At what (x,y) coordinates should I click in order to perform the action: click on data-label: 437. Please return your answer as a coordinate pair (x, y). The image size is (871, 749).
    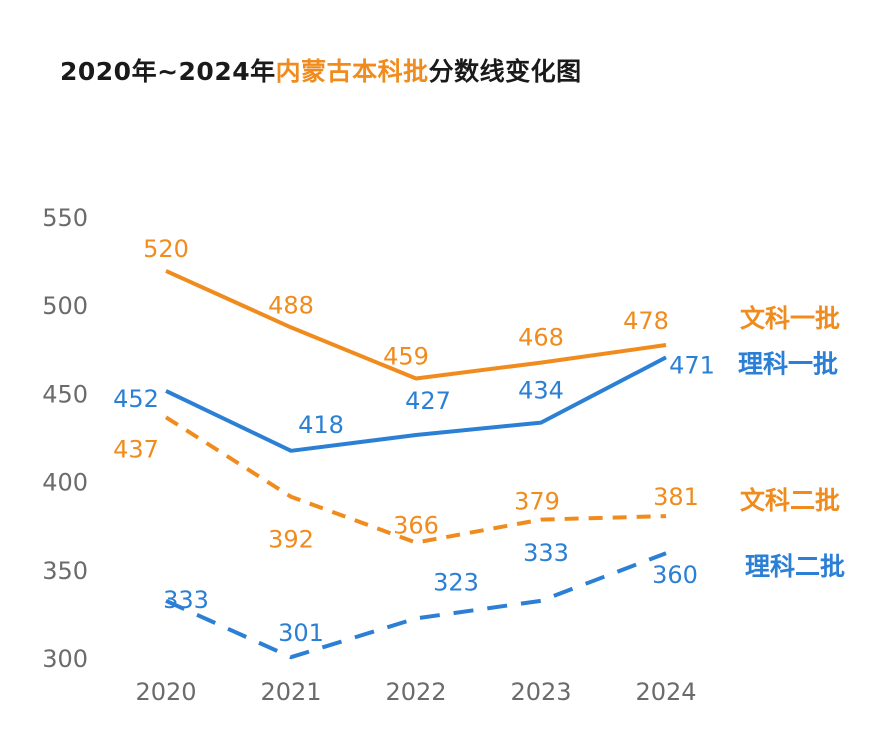
    Looking at the image, I should click on (136, 449).